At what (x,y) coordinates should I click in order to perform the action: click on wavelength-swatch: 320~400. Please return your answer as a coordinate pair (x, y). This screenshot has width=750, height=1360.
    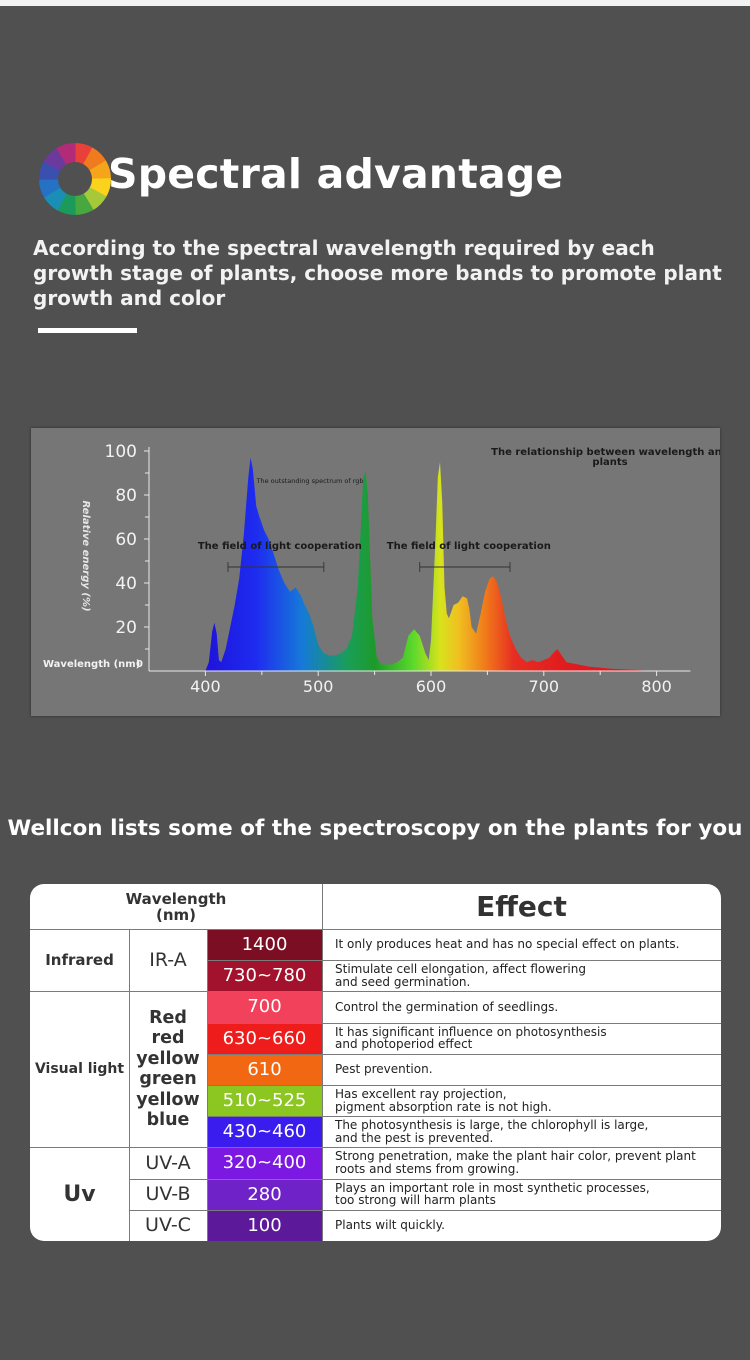
    Looking at the image, I should click on (264, 1163).